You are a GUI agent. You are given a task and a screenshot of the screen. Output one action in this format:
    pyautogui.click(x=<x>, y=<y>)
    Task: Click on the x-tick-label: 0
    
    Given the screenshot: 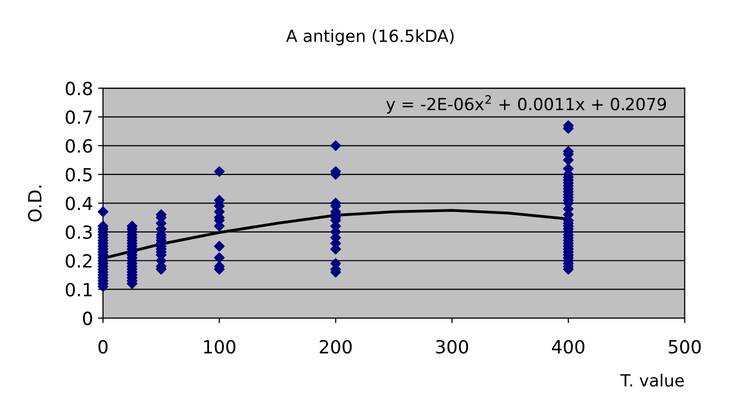 What is the action you would take?
    pyautogui.click(x=103, y=347)
    